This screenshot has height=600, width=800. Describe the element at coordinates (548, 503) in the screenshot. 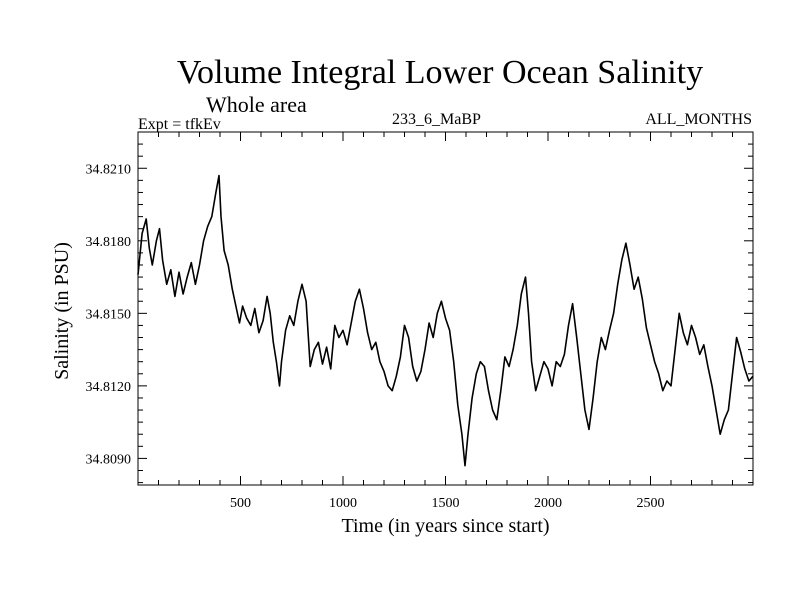

I see `x-tick-label: 2000` at that location.